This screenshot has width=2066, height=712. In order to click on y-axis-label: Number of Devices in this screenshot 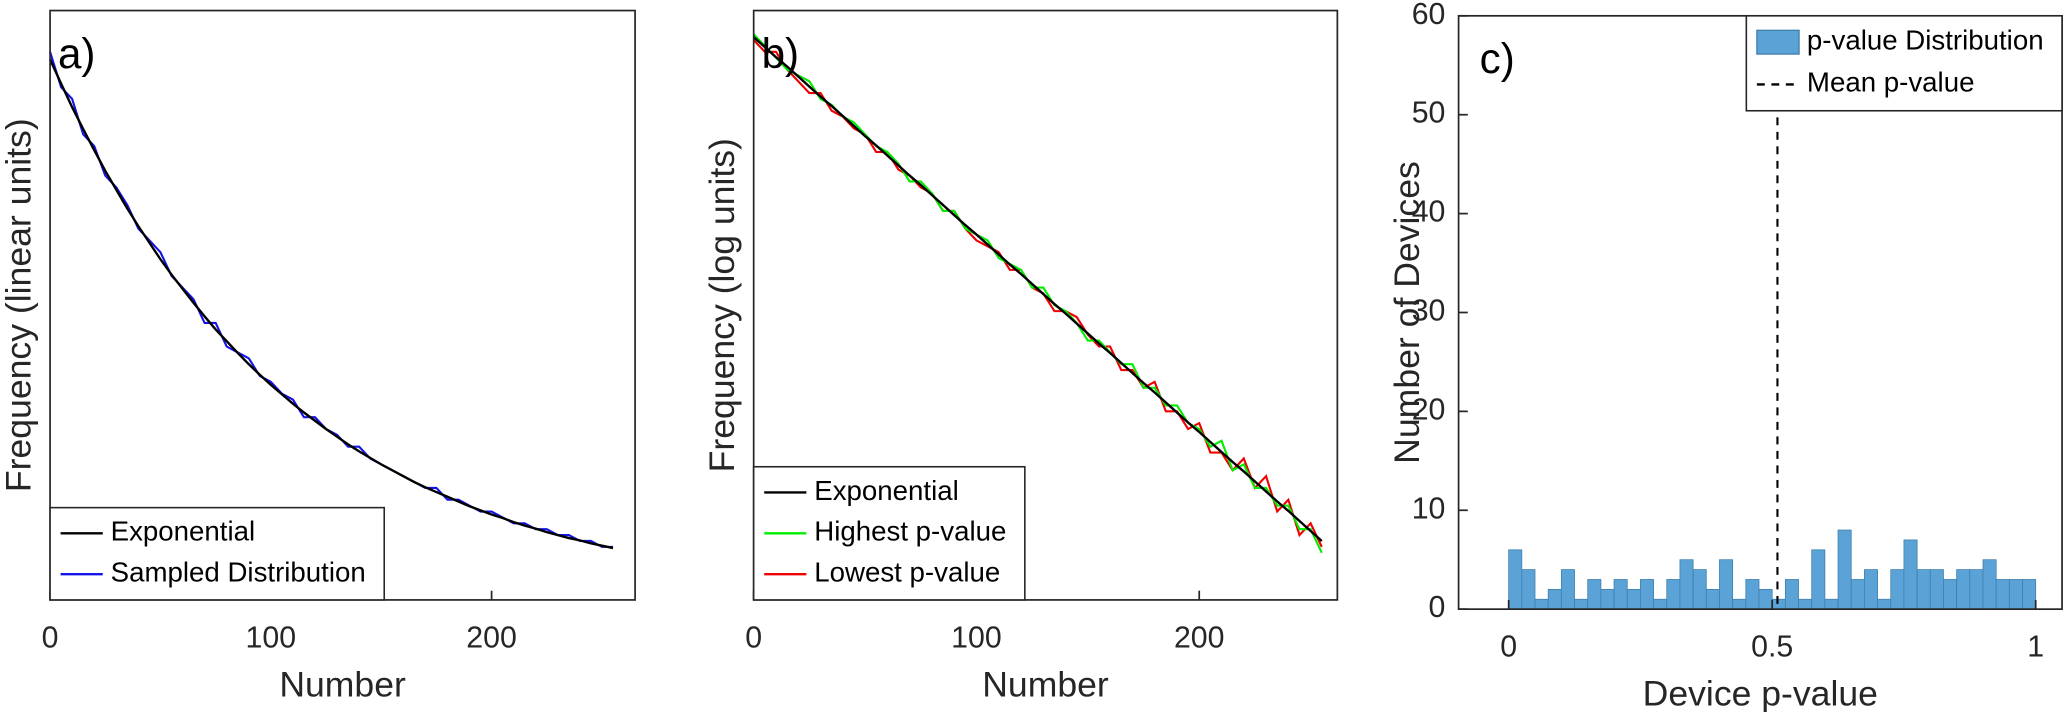, I will do `click(1407, 312)`.